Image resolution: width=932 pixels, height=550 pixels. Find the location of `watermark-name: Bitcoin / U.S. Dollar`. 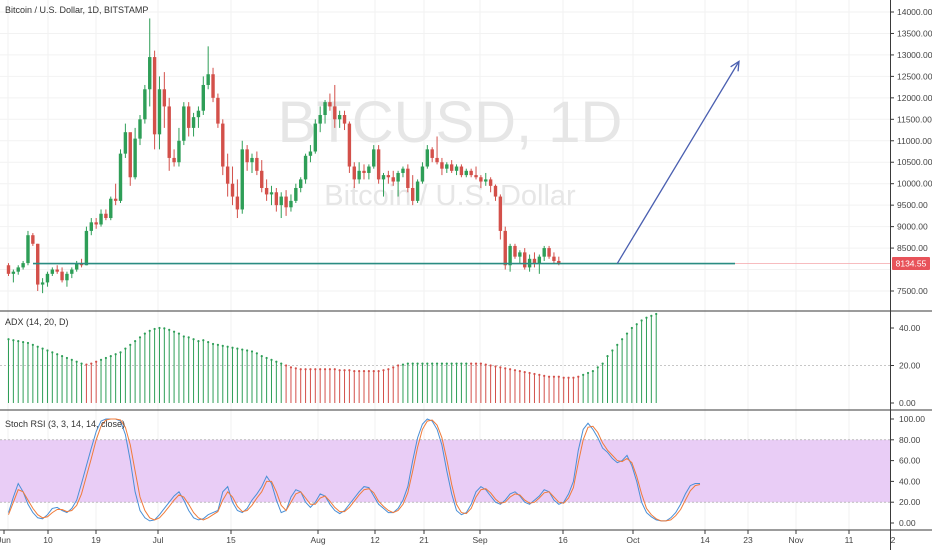

watermark-name: Bitcoin / U.S. Dollar is located at coordinates (450, 196).